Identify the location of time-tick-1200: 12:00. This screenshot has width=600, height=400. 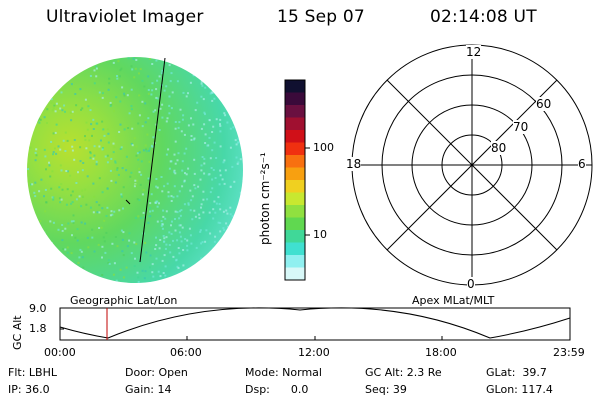
(314, 352).